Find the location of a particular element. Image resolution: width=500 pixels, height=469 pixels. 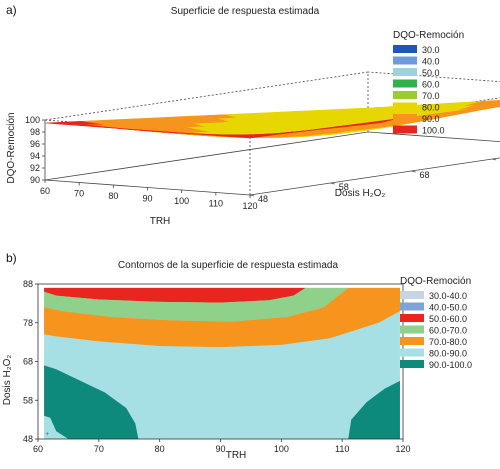

legend-label: 50.0-60.0 is located at coordinates (448, 319).